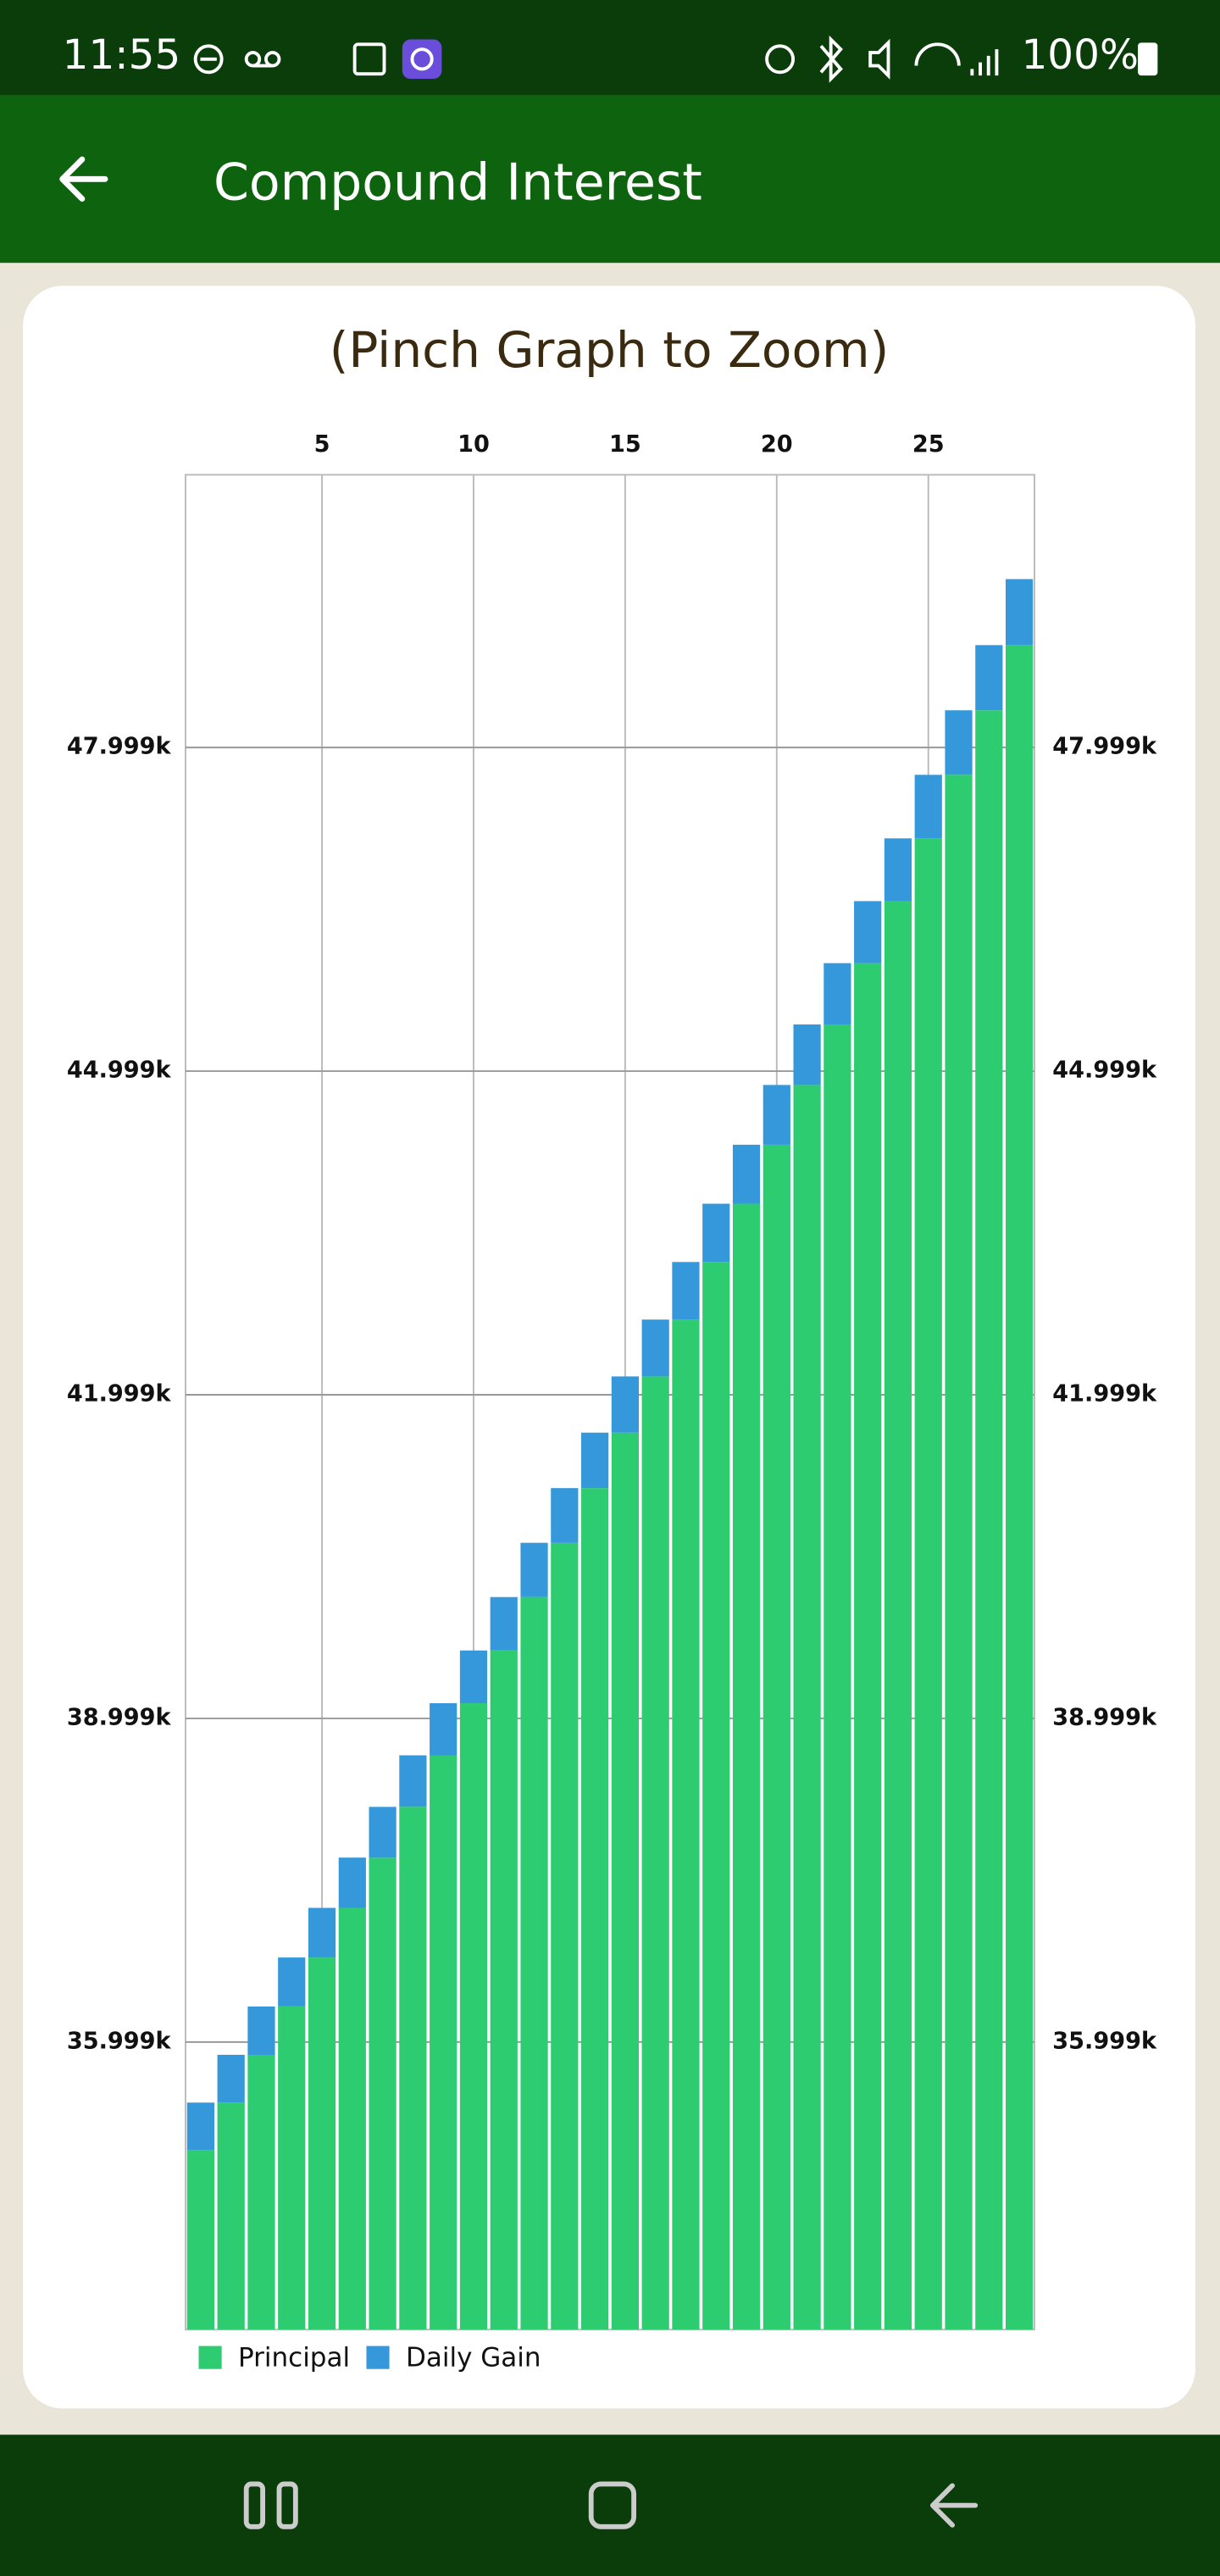 This screenshot has height=2576, width=1220. I want to click on legend-label: Principal, so click(294, 2358).